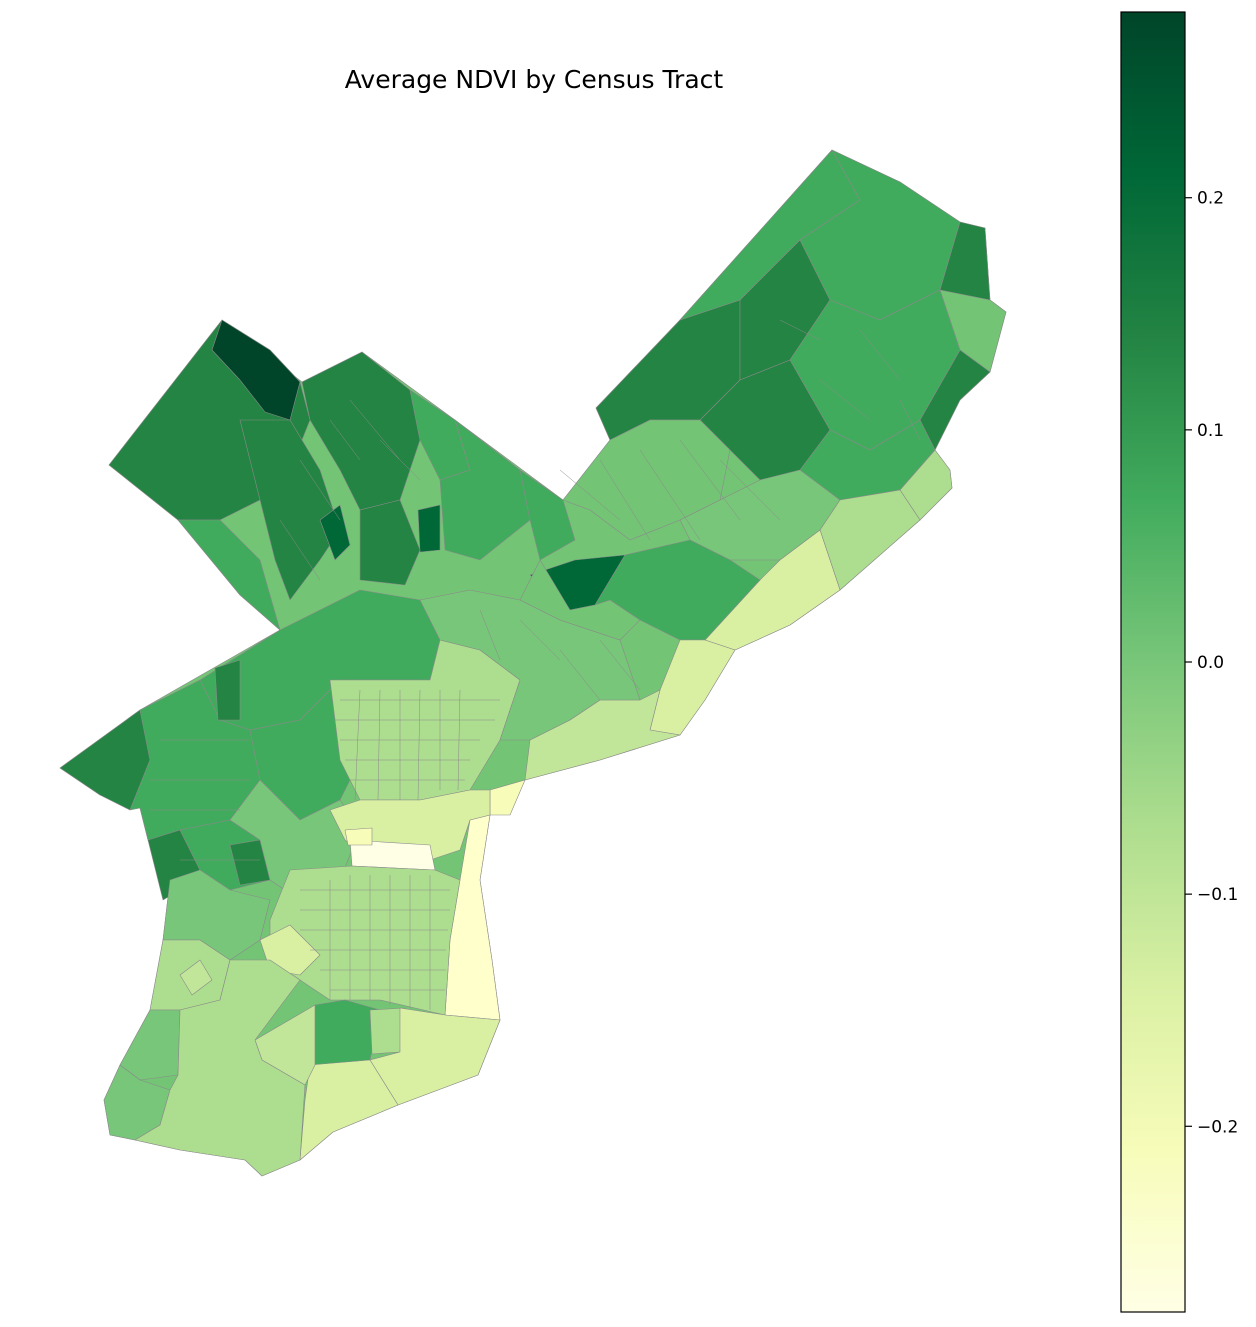 The height and width of the screenshot is (1327, 1256). I want to click on colorbar-tick-label: −0.1, so click(1217, 895).